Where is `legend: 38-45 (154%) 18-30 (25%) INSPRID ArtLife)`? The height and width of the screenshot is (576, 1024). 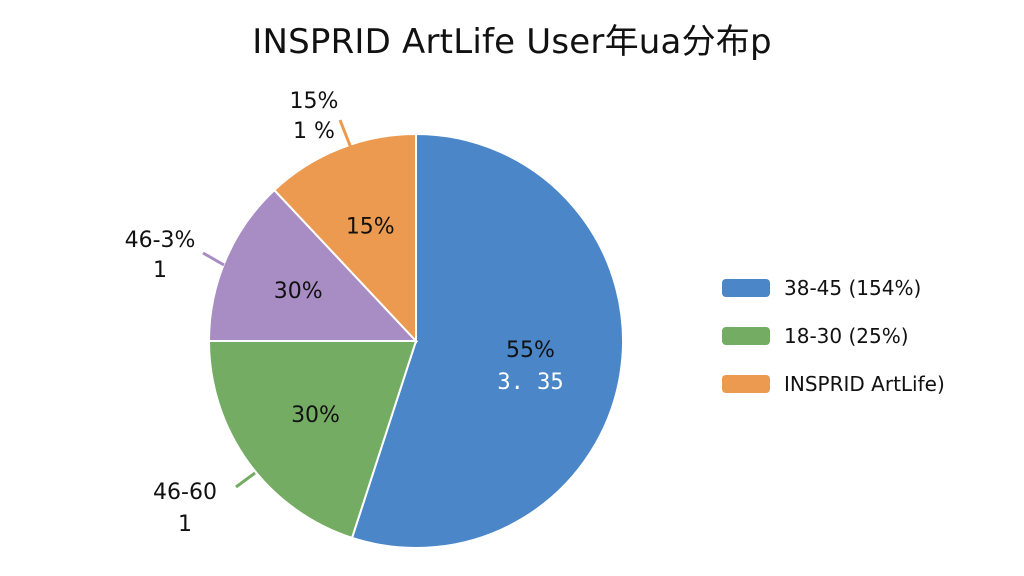
legend: 38-45 (154%) 18-30 (25%) INSPRID ArtLife) is located at coordinates (872, 336).